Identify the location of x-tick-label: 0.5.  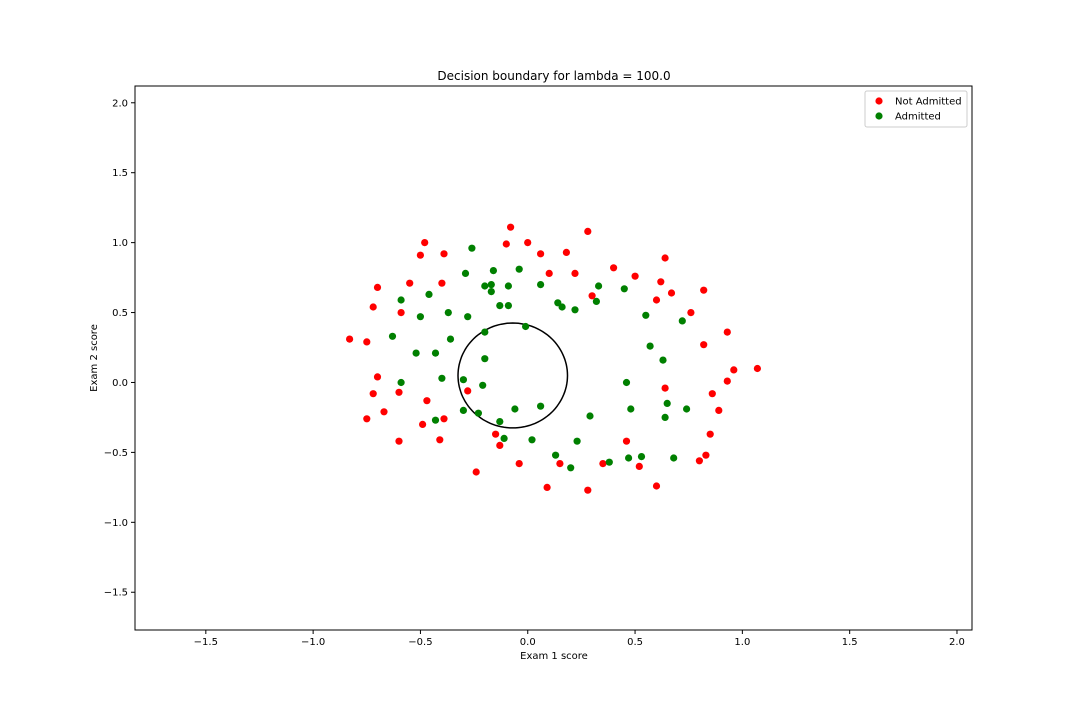
(635, 642).